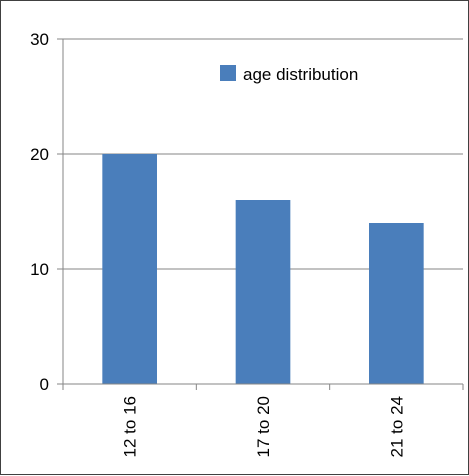  I want to click on x-category-label: 17 to 20, so click(263, 426).